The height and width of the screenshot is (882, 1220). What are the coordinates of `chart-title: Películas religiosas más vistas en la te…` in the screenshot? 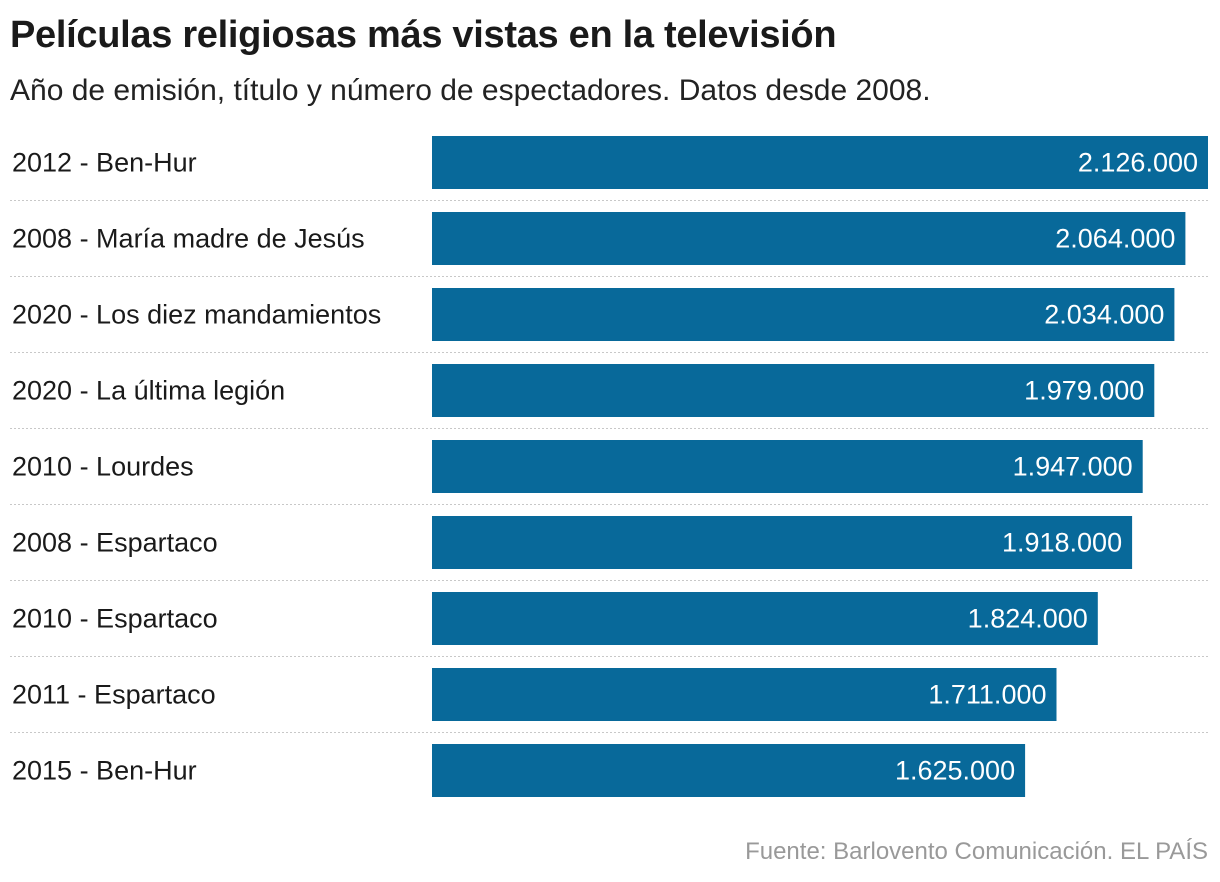 It's located at (423, 35).